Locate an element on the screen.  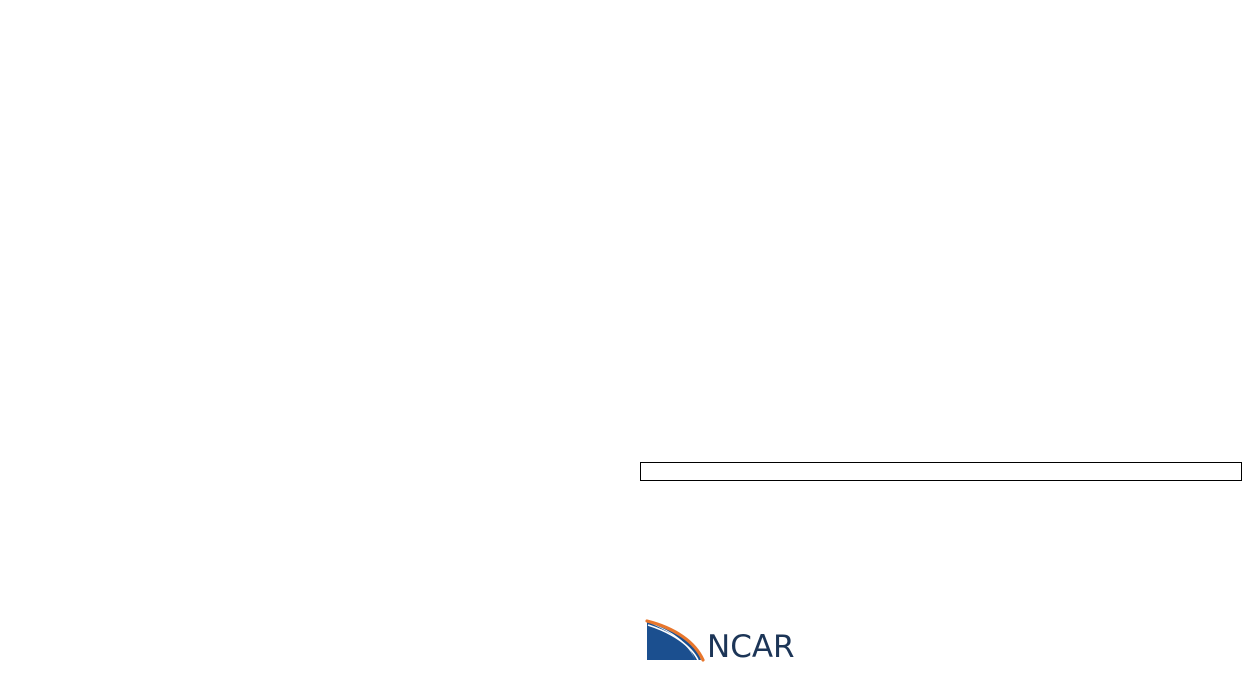
ncar-wordmark: NCAR is located at coordinates (751, 647).